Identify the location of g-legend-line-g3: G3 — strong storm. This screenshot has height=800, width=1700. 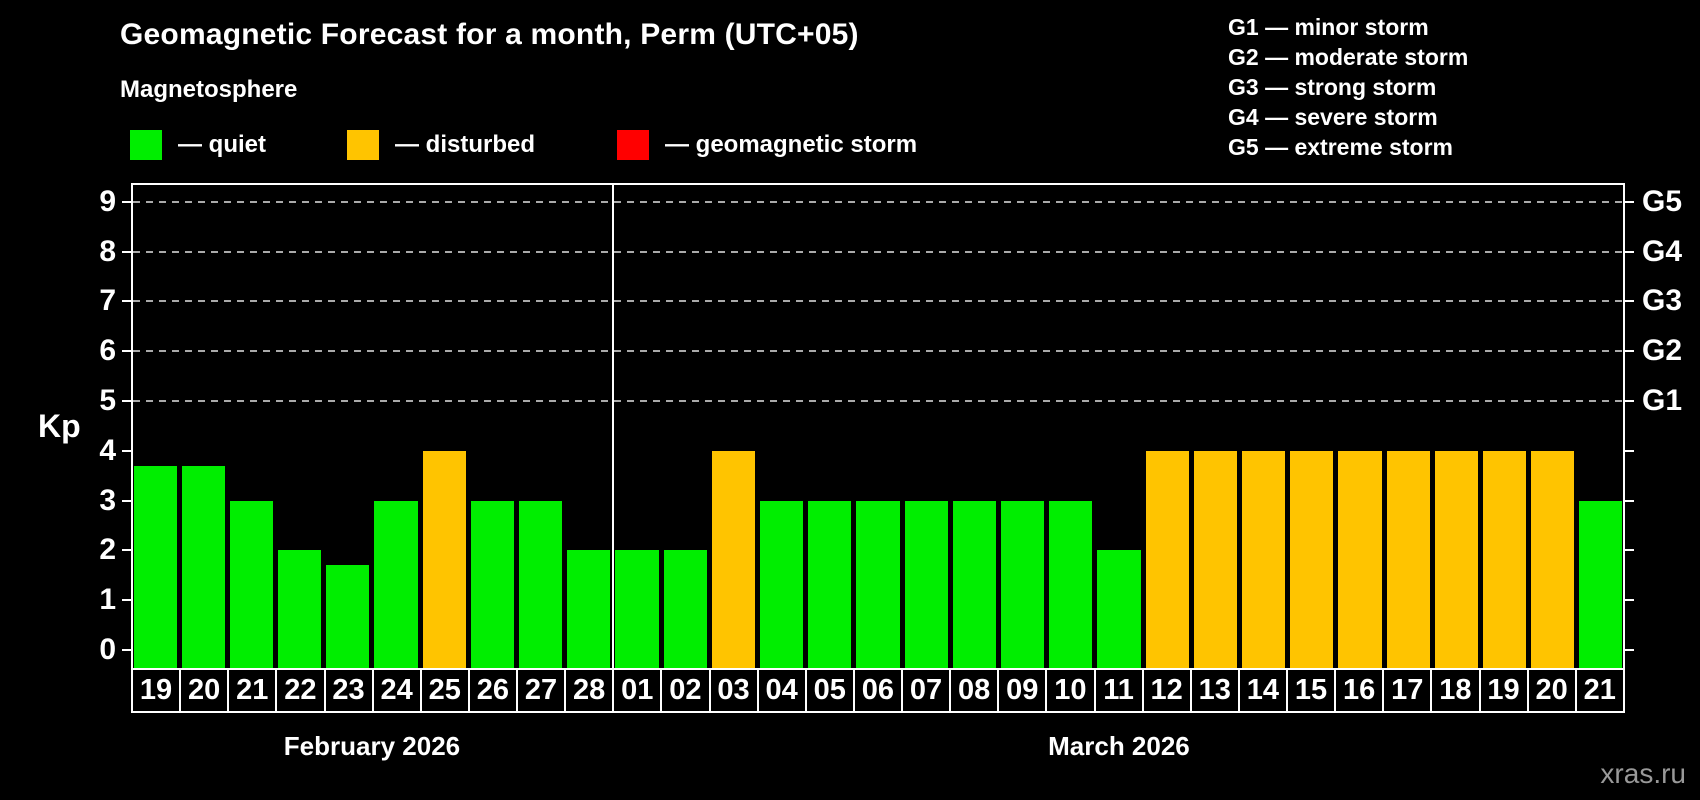
(1332, 87).